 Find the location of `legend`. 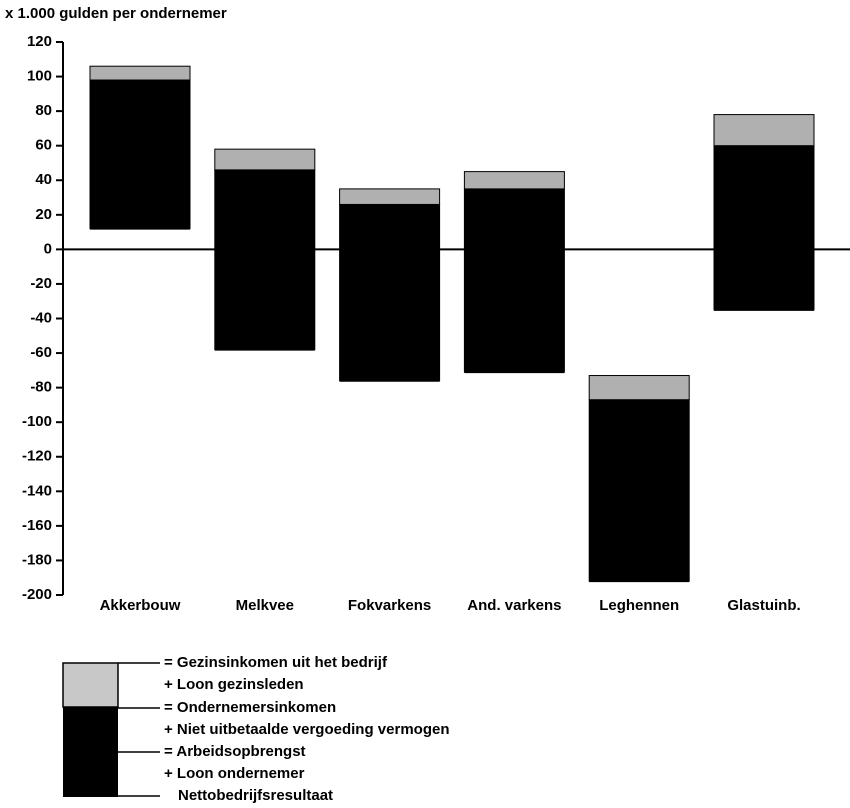

legend is located at coordinates (111, 729).